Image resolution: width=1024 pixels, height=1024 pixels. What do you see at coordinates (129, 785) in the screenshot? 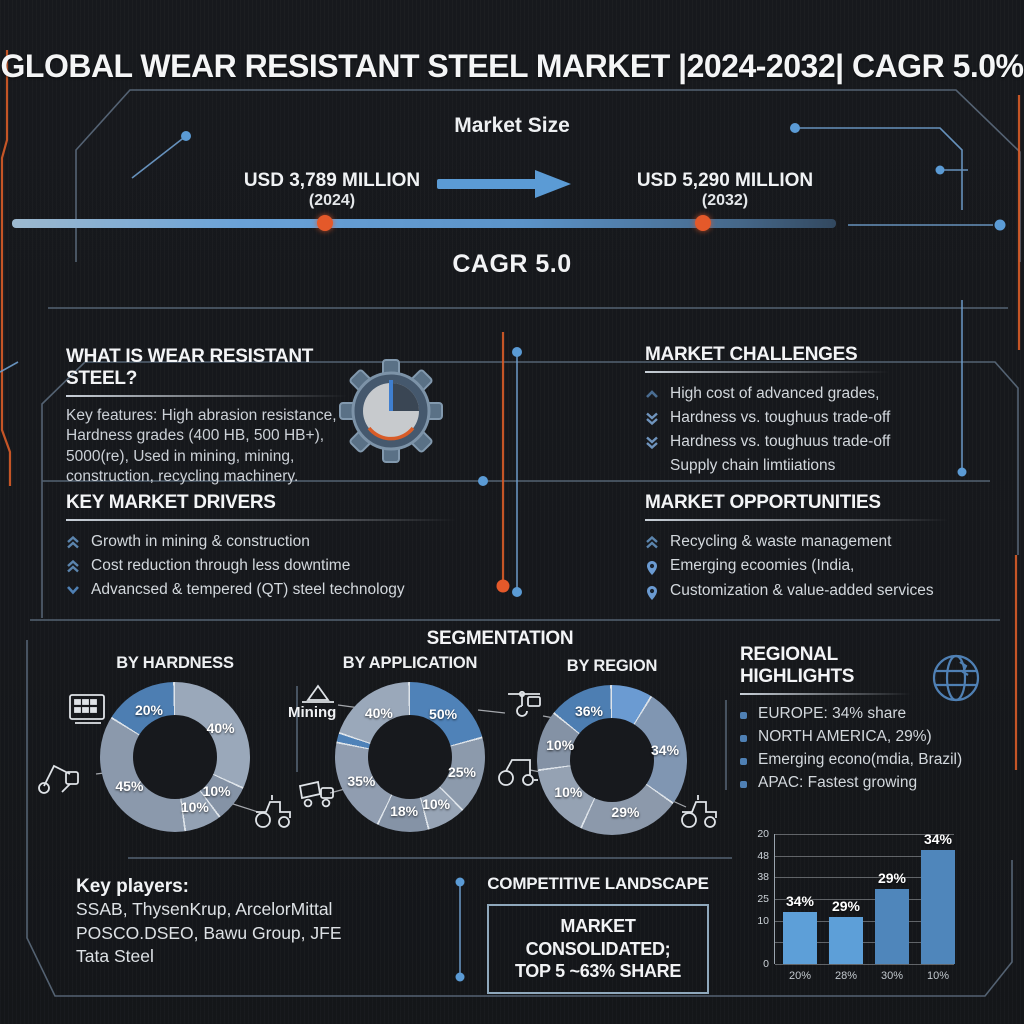
I see `donut-segment-label: 45%` at bounding box center [129, 785].